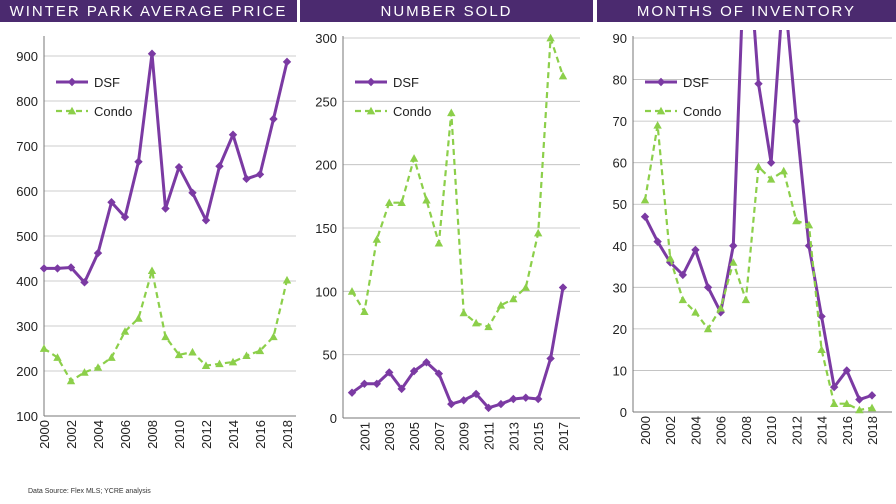 This screenshot has width=896, height=504. Describe the element at coordinates (371, 110) in the screenshot. I see `legend-marker-condo` at that location.